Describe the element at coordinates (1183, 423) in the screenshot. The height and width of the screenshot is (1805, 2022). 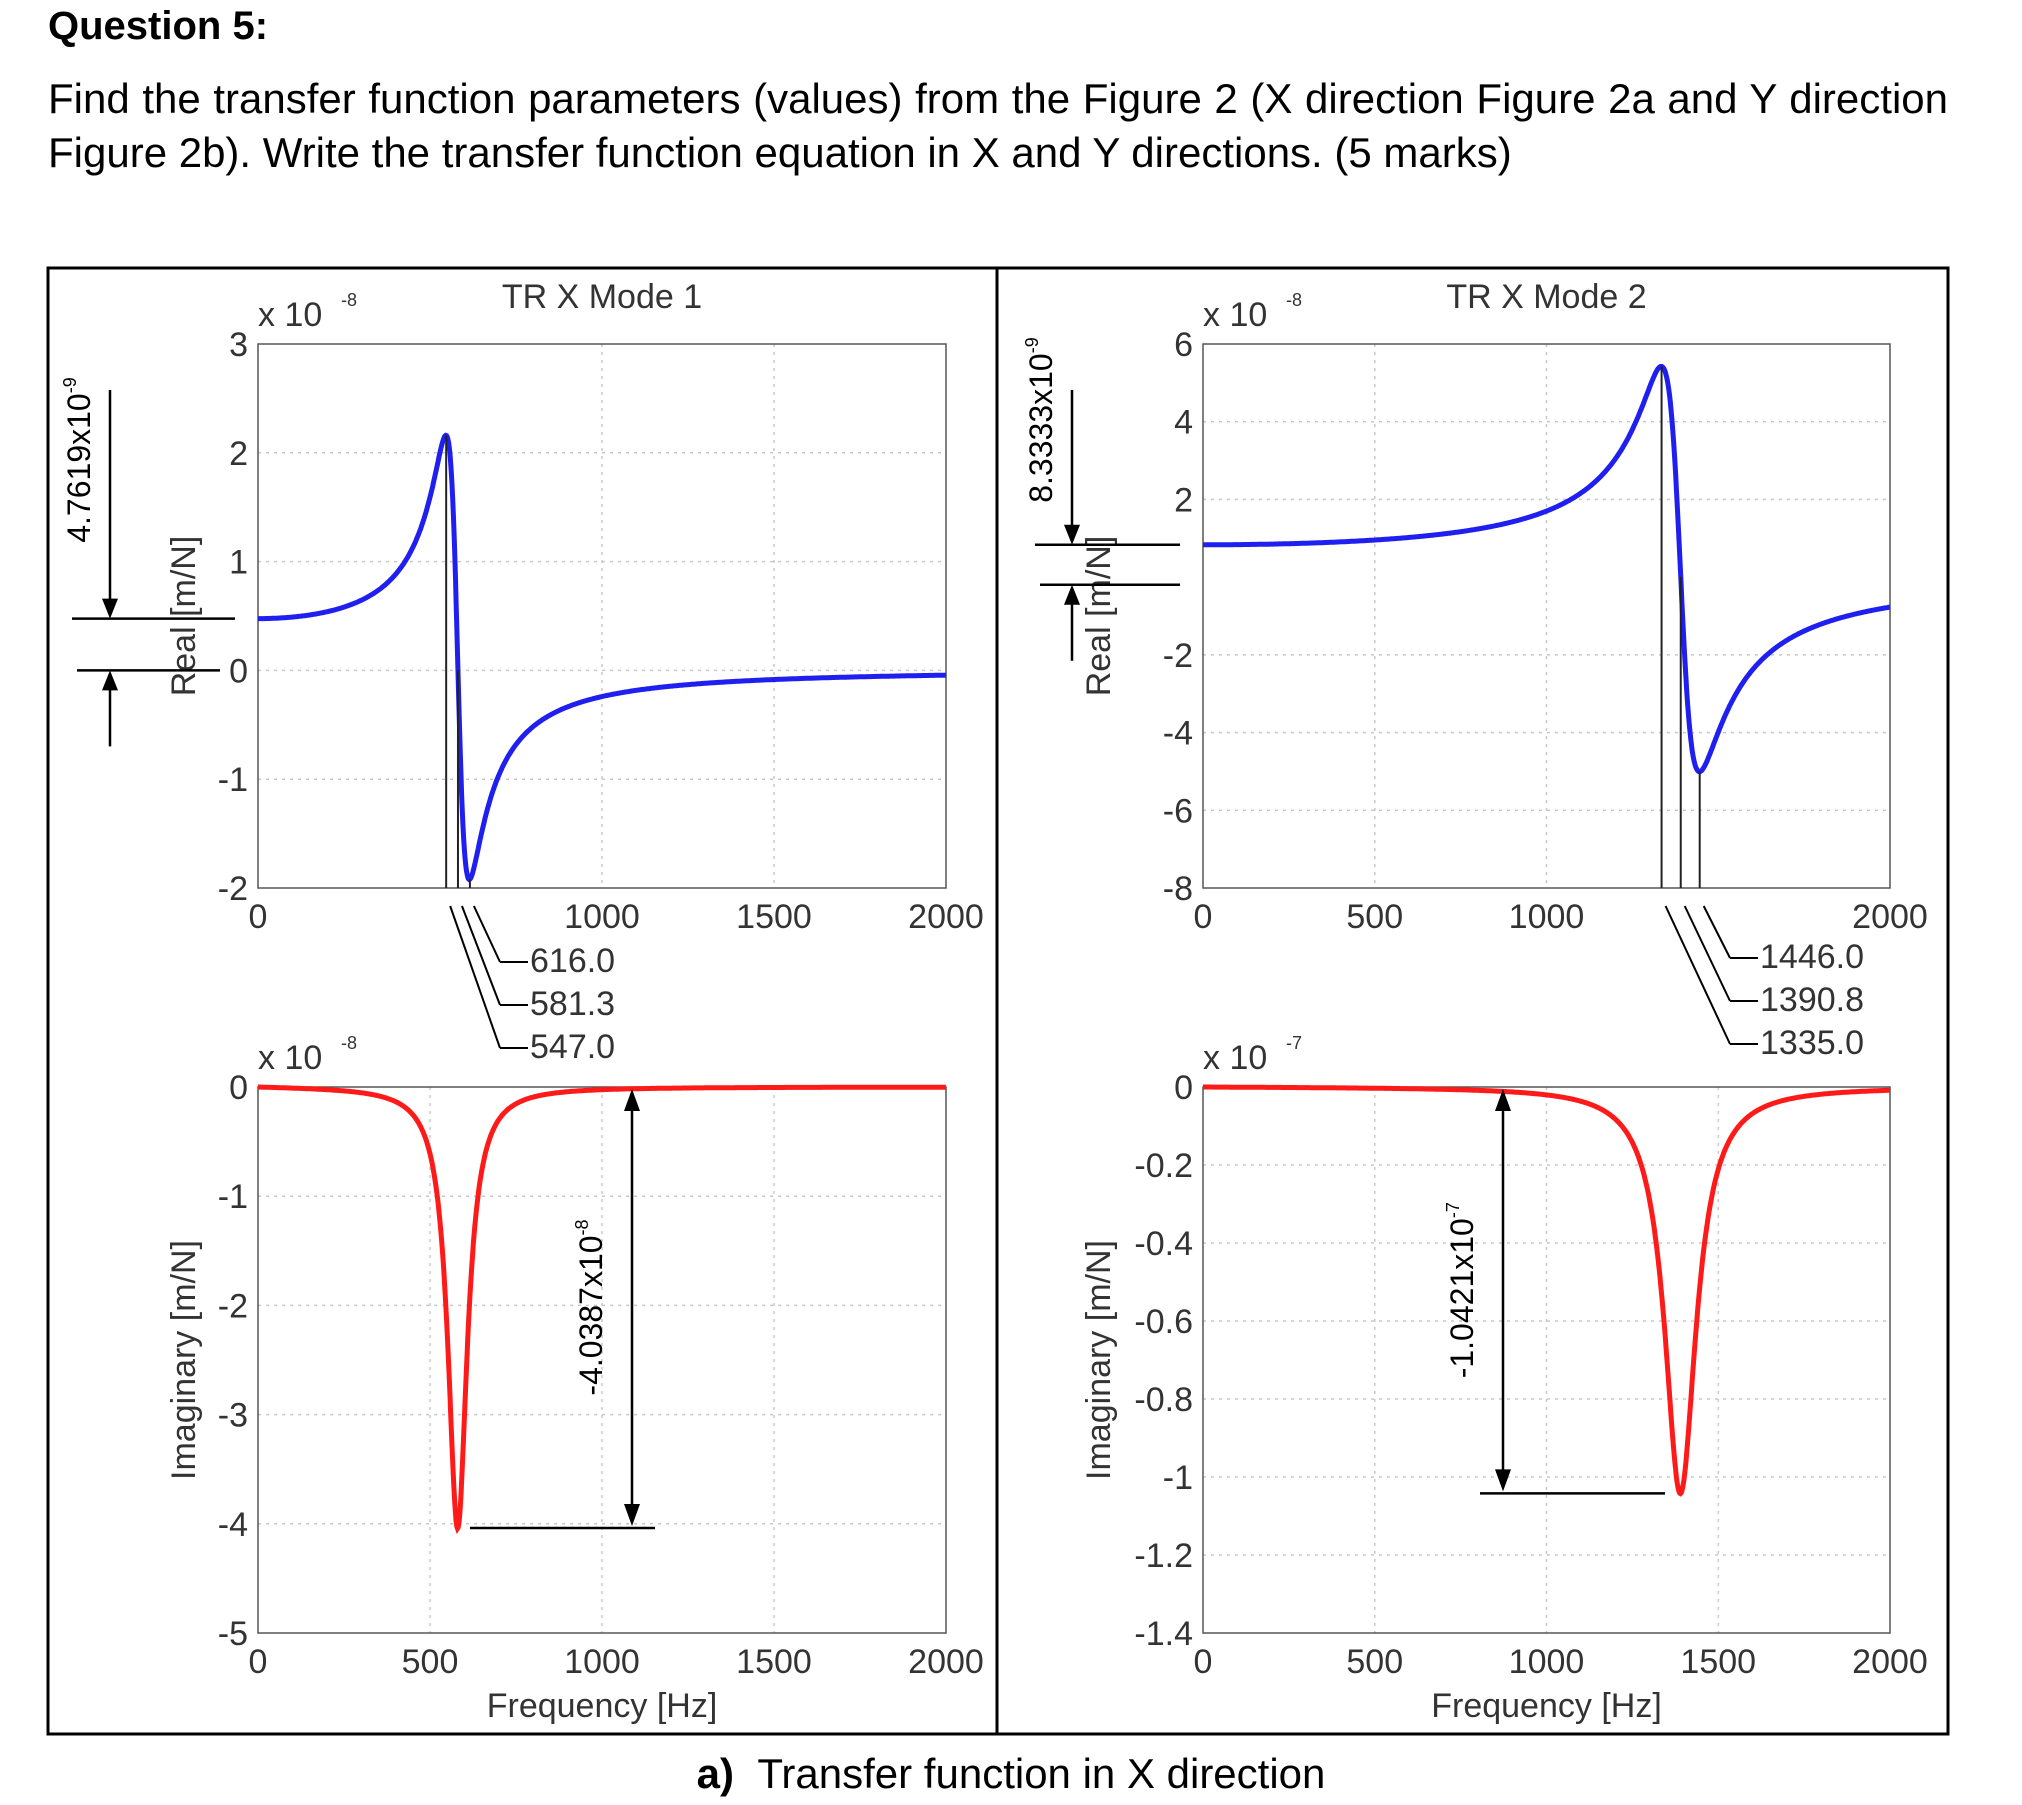
I see `y-tick-label: 4` at that location.